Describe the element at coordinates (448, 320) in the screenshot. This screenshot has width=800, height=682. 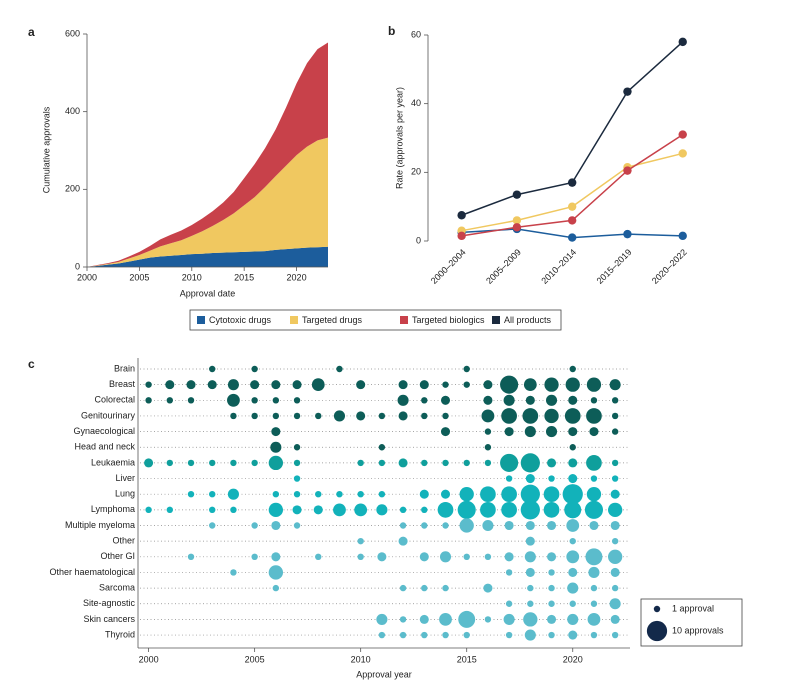
I see `legend-label: Targeted biologics` at that location.